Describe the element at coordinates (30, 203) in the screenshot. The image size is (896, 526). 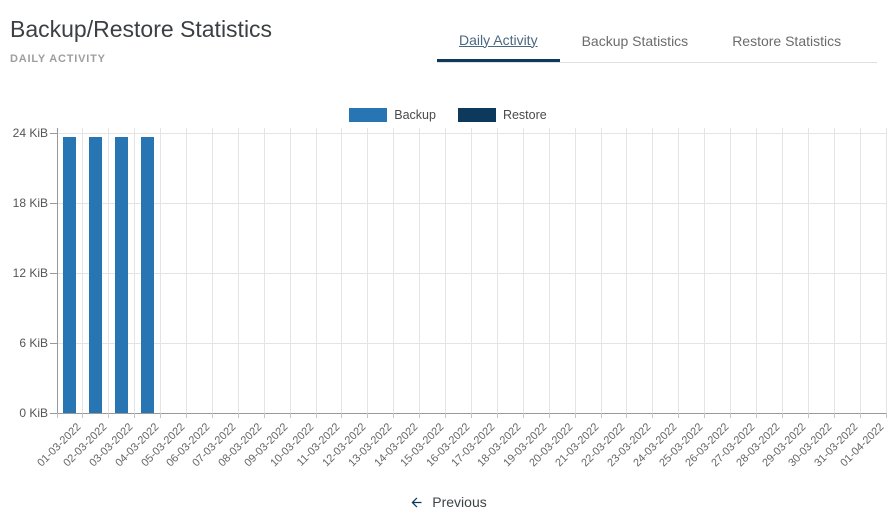
I see `y-axis-label: 18 KiB` at that location.